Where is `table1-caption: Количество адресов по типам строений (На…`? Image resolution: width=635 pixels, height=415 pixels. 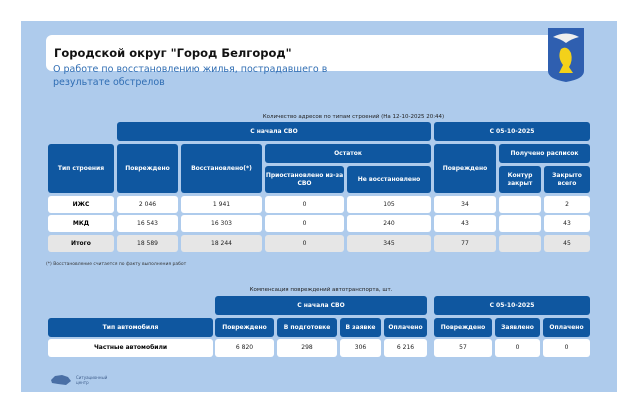 table1-caption: Количество адресов по типам строений (На… is located at coordinates (353, 117).